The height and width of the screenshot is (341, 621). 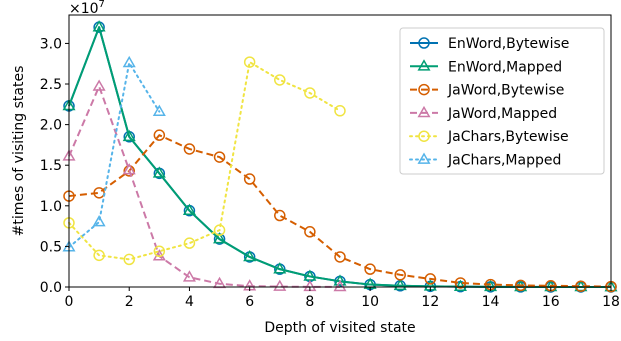 I want to click on series-line, so click(x=114, y=155).